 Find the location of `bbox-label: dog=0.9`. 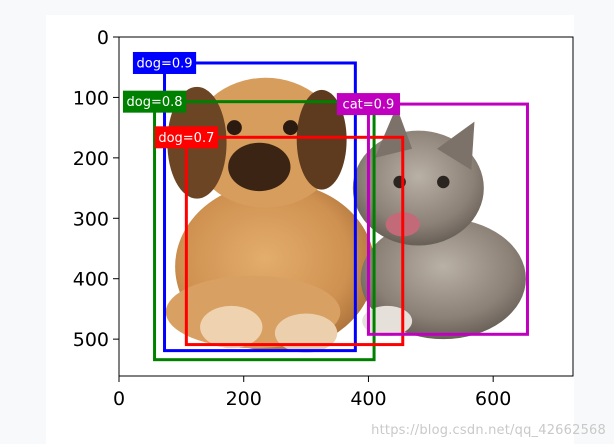

bbox-label: dog=0.9 is located at coordinates (165, 63).